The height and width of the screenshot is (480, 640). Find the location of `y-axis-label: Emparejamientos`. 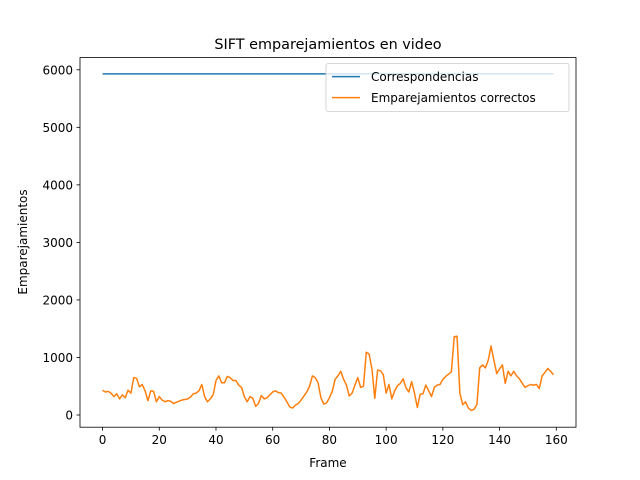

y-axis-label: Emparejamientos is located at coordinates (23, 241).